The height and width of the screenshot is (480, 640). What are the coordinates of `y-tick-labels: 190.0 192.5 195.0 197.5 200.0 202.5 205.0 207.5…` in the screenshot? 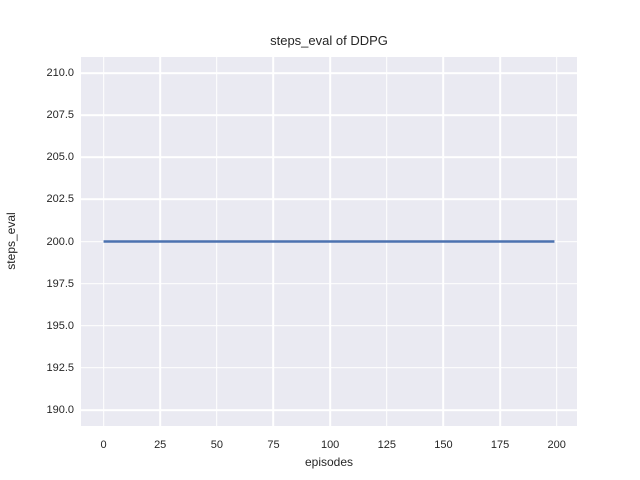 It's located at (37, 241).